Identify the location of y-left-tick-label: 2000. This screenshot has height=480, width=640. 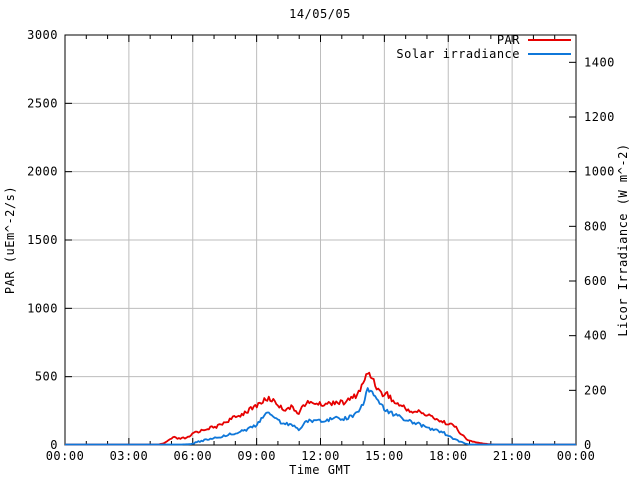
(42, 172).